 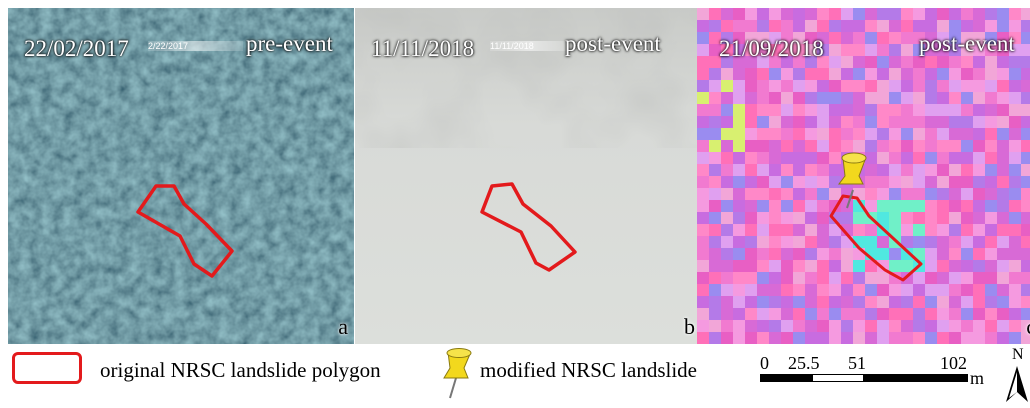 I want to click on panel-letter-c: c, so click(x=1028, y=327).